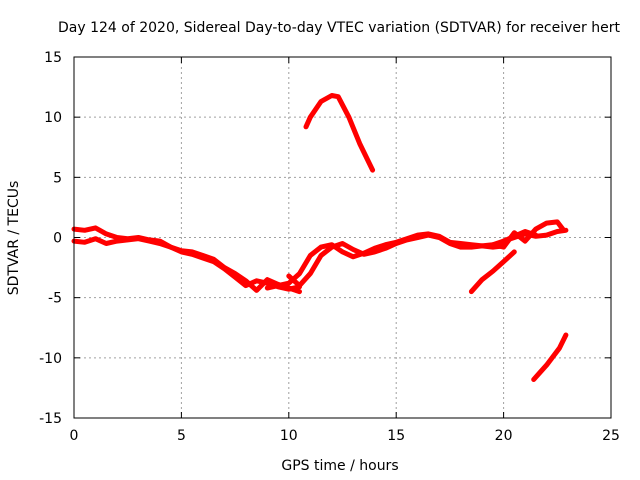 The height and width of the screenshot is (480, 640). What do you see at coordinates (339, 466) in the screenshot?
I see `x-axis-label: GPS time / hours` at bounding box center [339, 466].